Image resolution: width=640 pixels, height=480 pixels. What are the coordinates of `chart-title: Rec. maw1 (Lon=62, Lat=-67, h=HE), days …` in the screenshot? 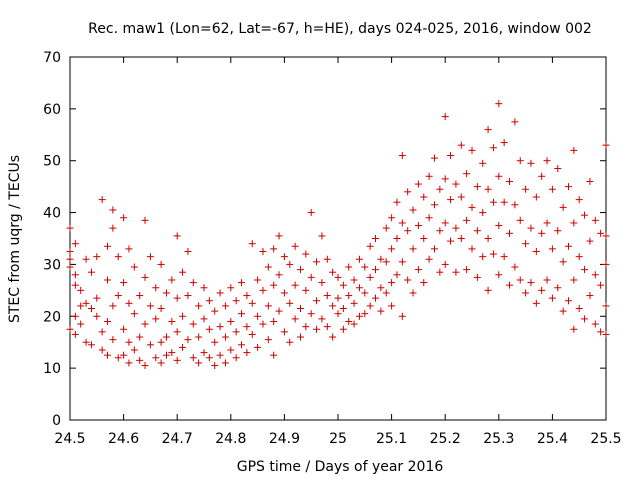 It's located at (340, 29).